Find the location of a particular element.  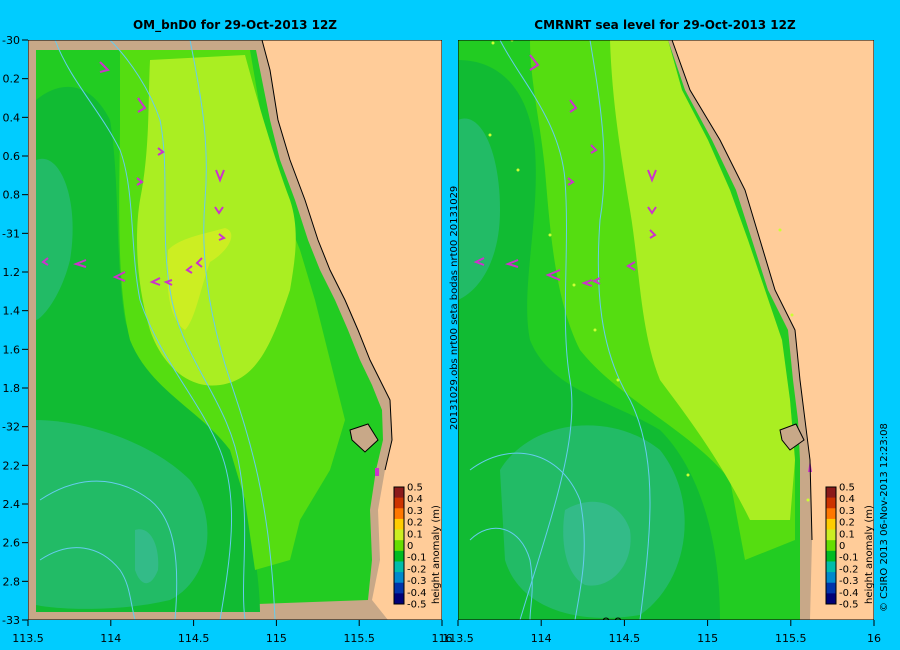

y-tick-label: 0.6 is located at coordinates (12, 156).